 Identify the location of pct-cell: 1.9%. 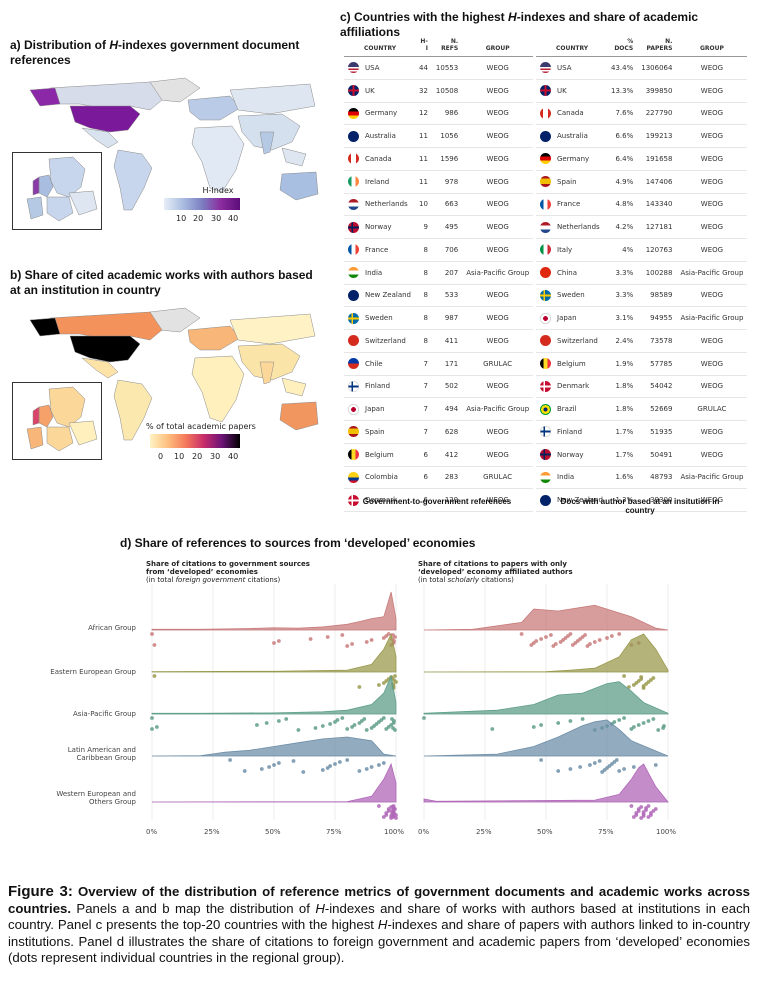
(622, 364).